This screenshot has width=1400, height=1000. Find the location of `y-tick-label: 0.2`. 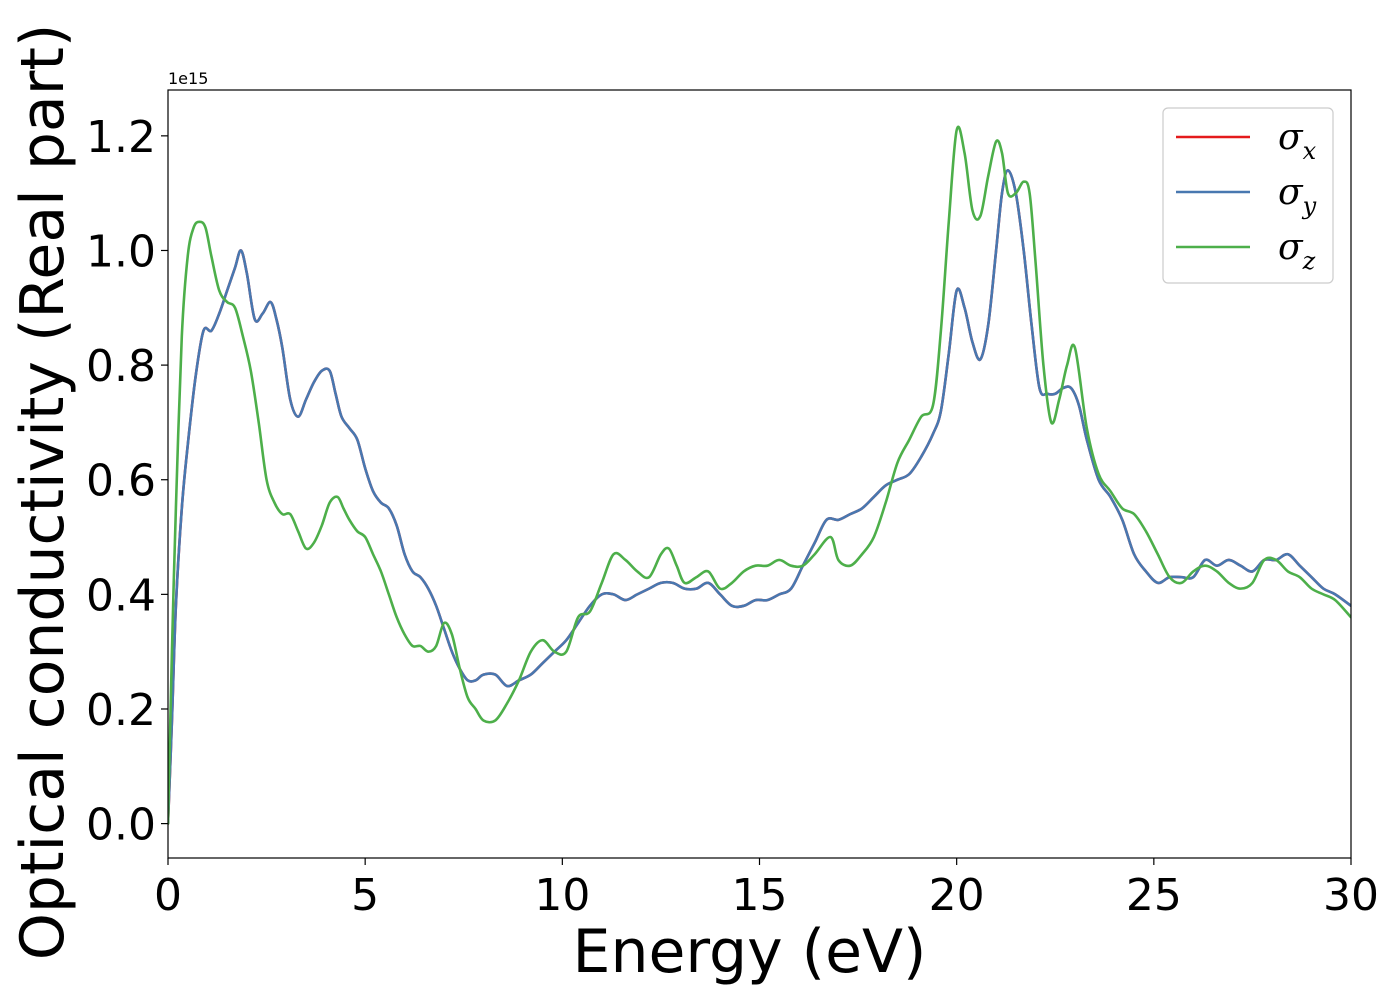

y-tick-label: 0.2 is located at coordinates (121, 710).